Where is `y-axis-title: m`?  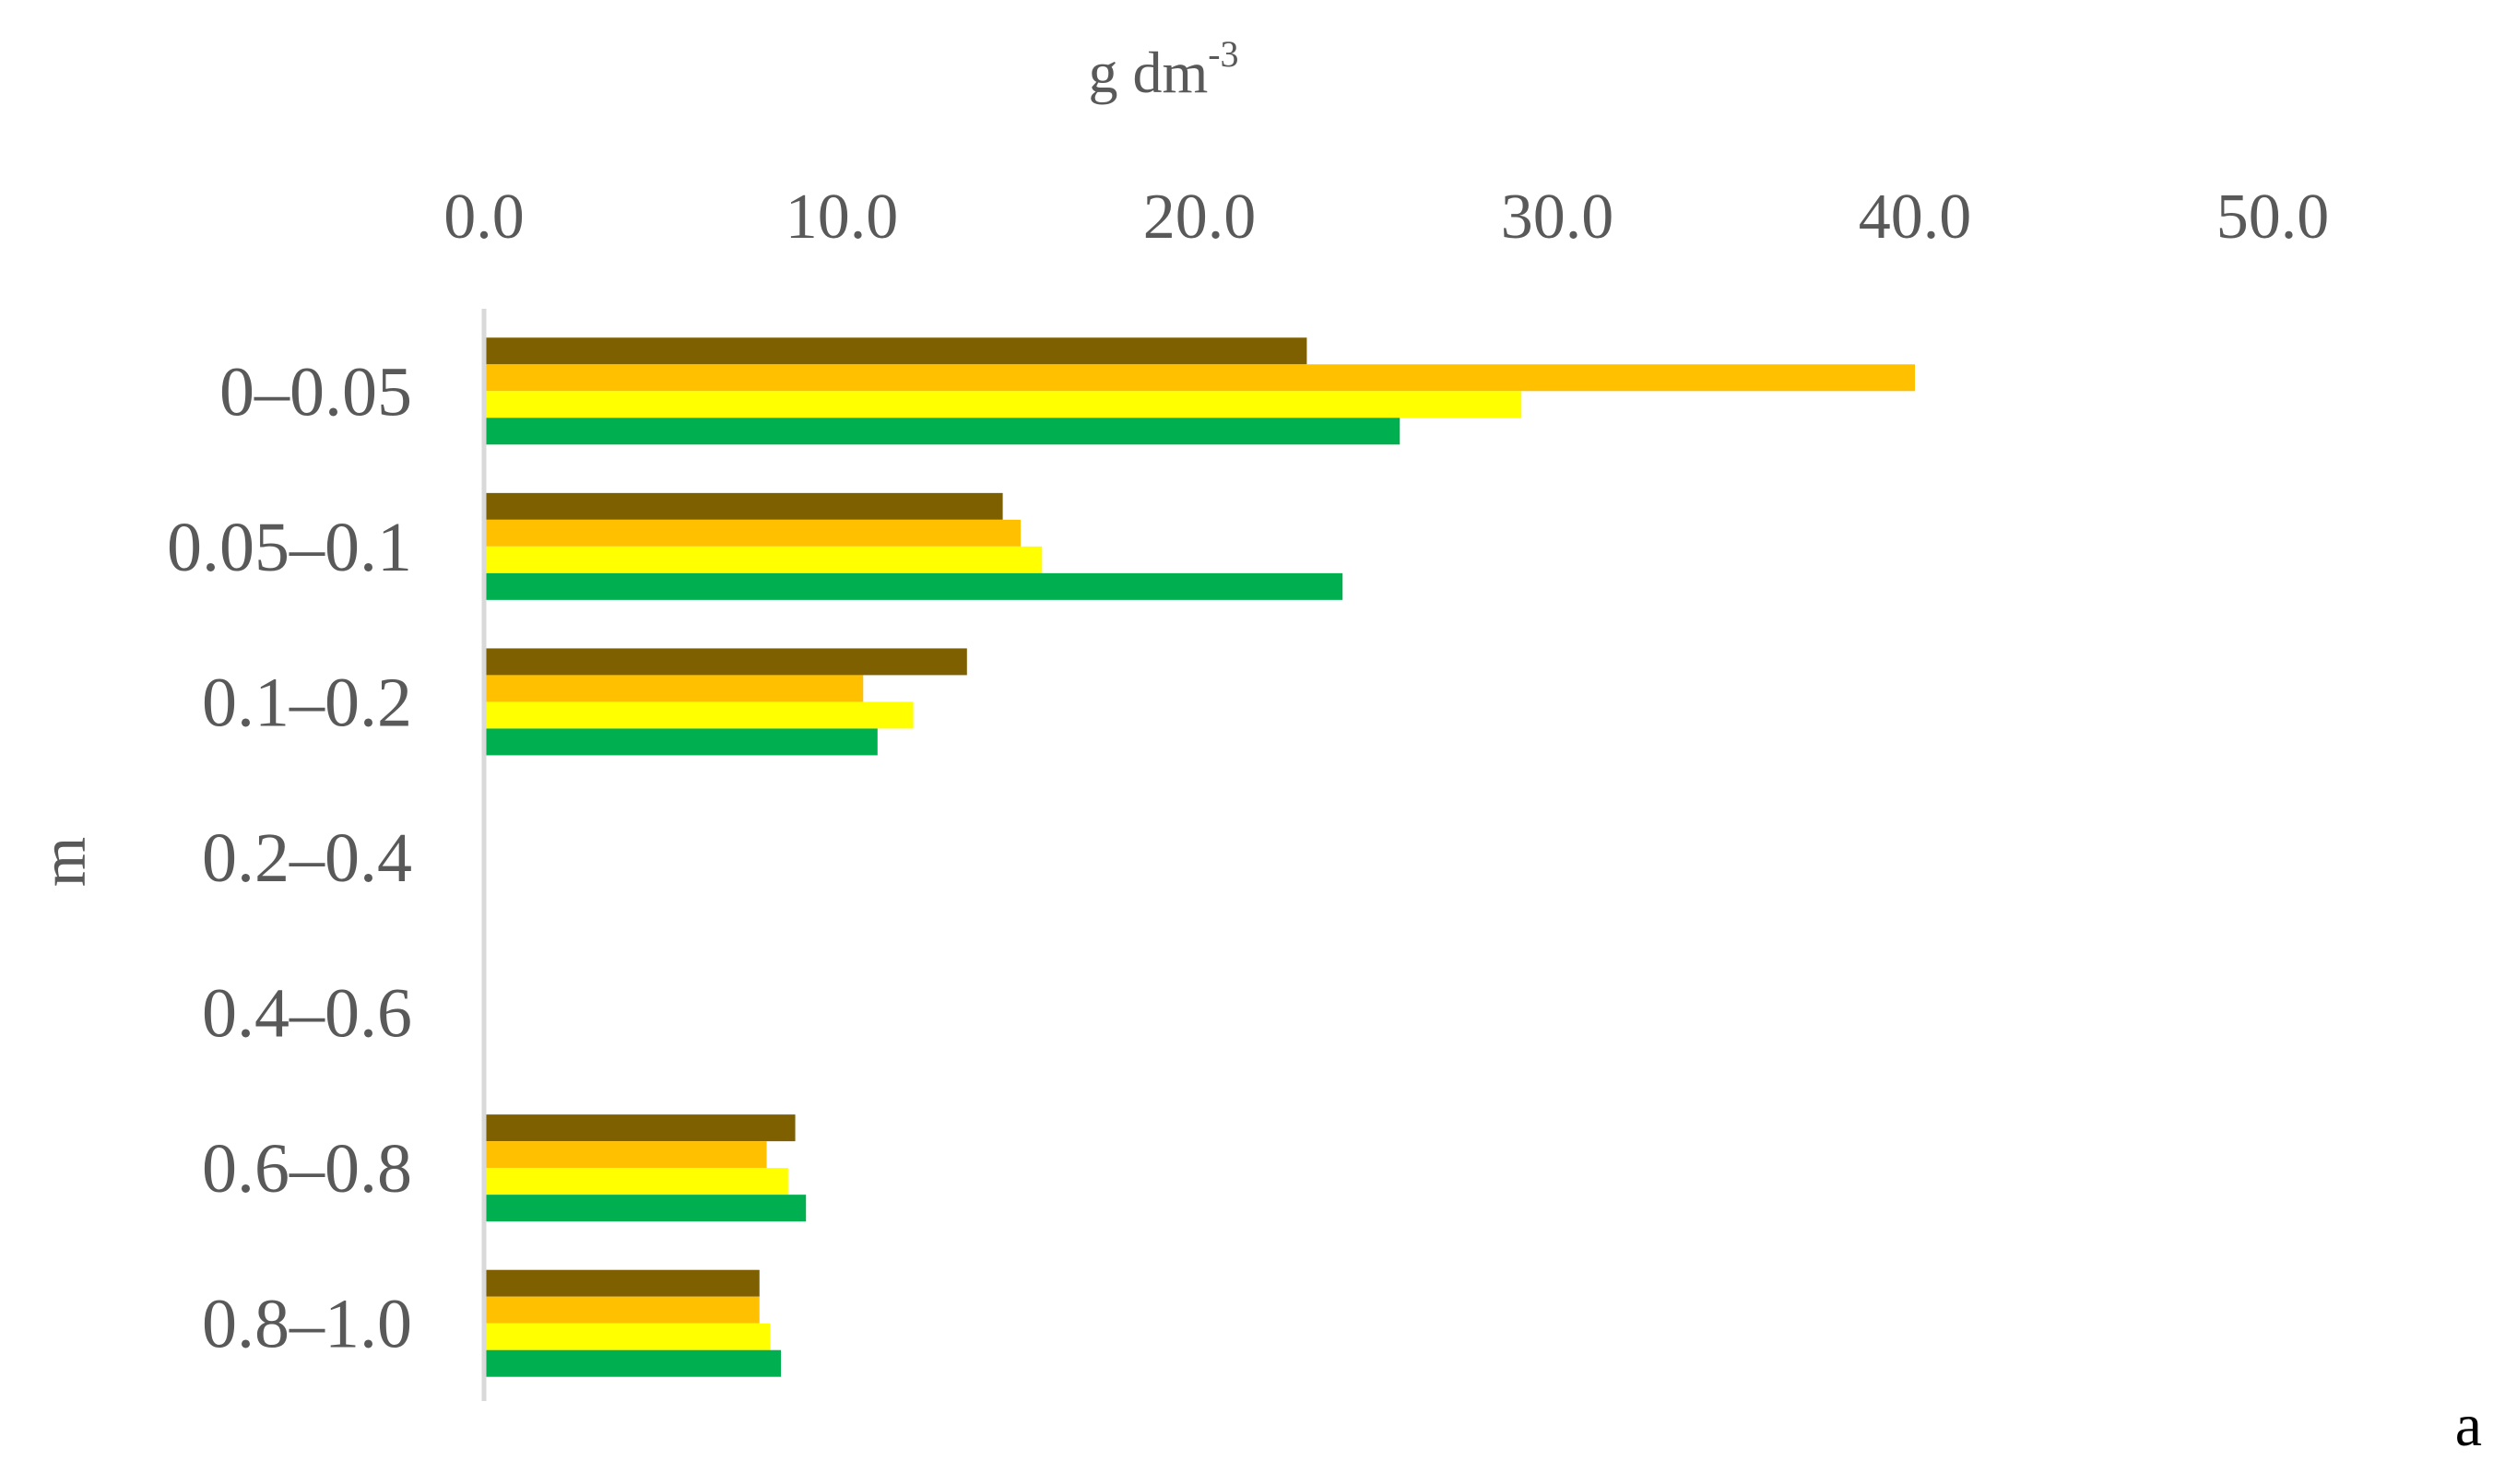 y-axis-title: m is located at coordinates (64, 862).